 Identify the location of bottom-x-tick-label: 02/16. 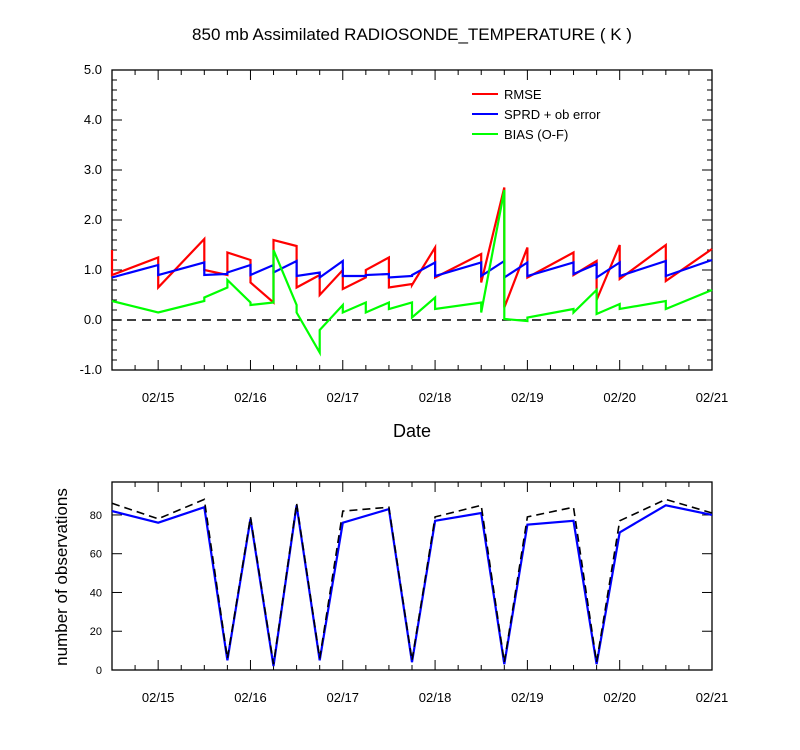
(250, 697).